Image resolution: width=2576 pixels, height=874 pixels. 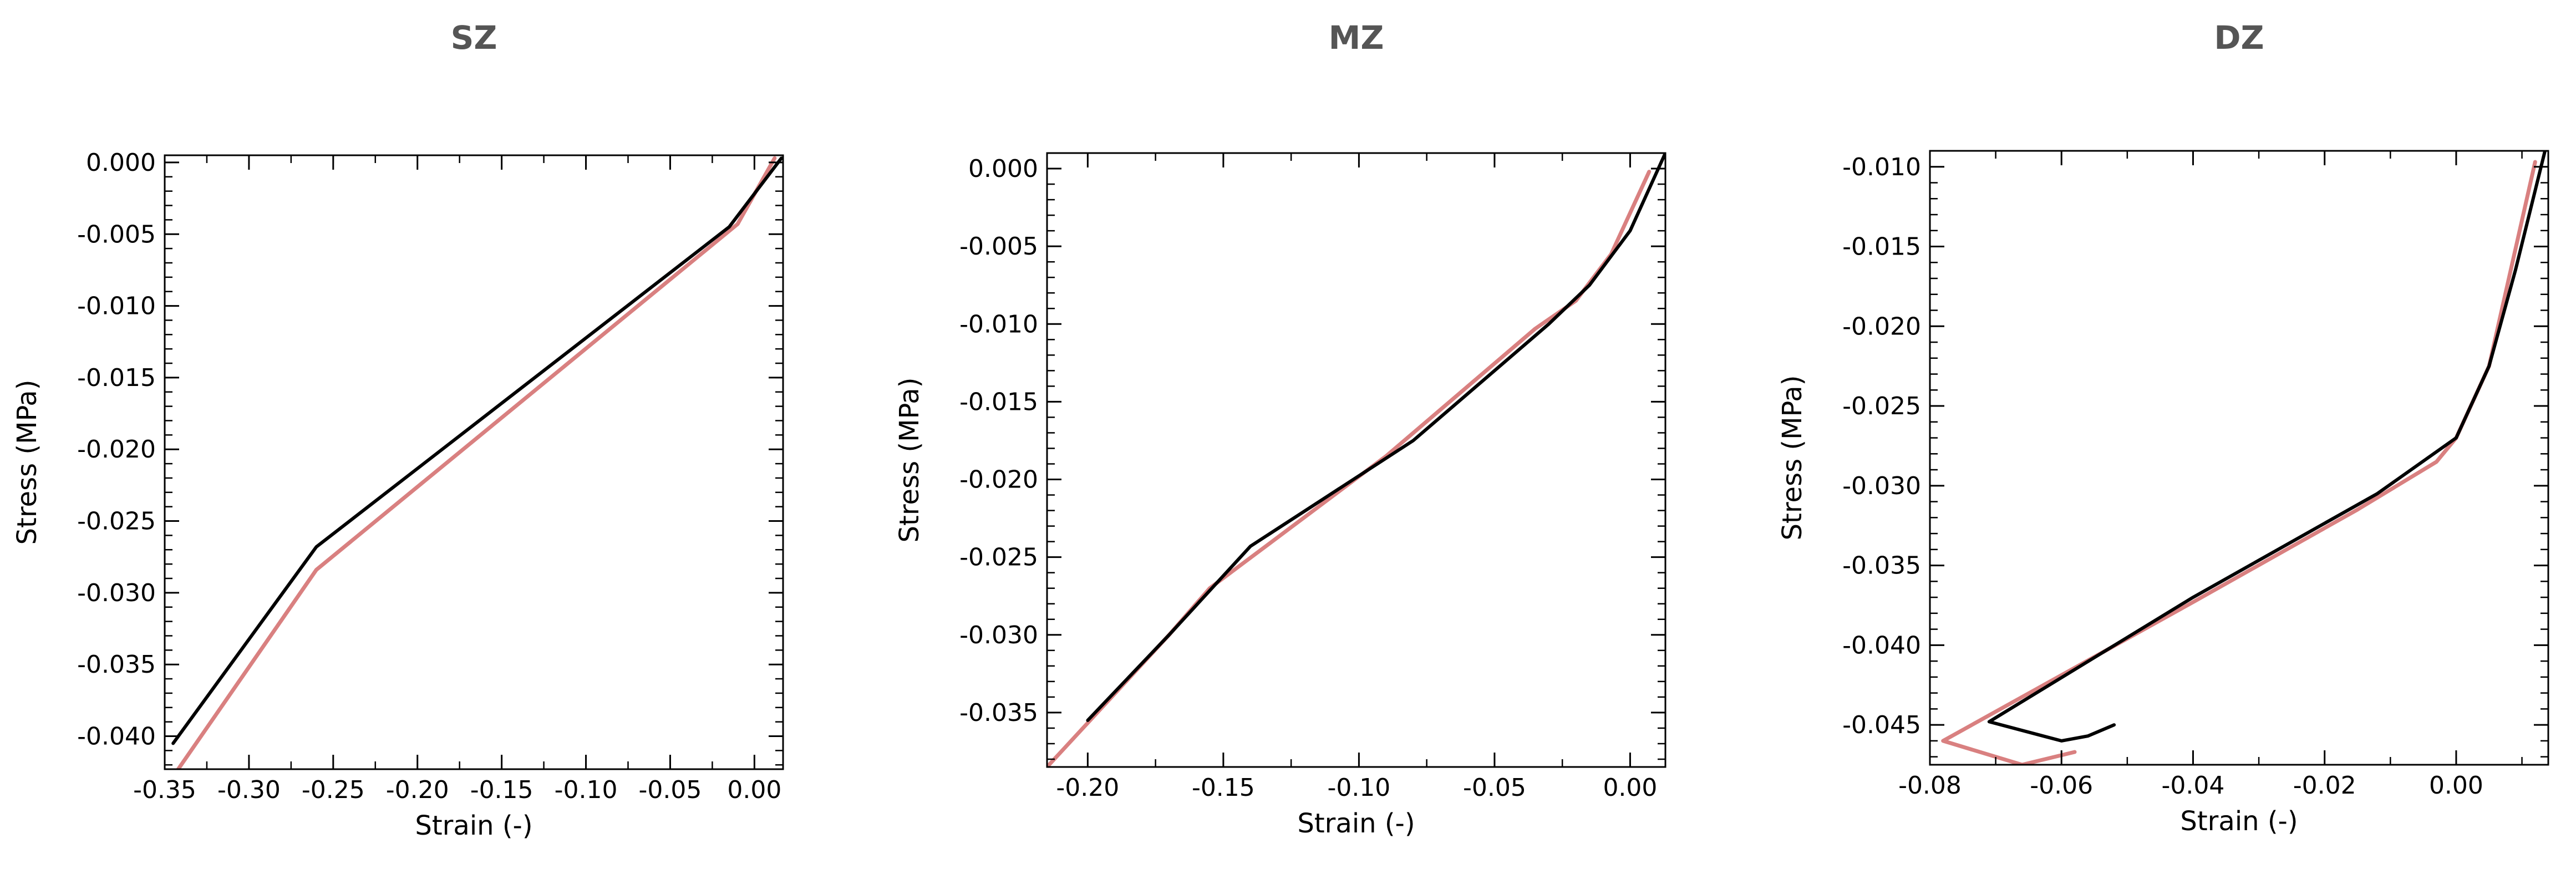 What do you see at coordinates (2061, 785) in the screenshot?
I see `x-tick-label: -0.06` at bounding box center [2061, 785].